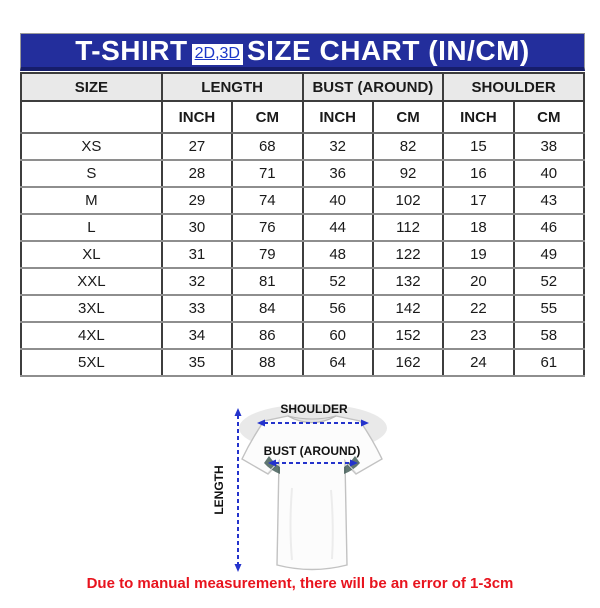  I want to click on value-cell: 49, so click(549, 254).